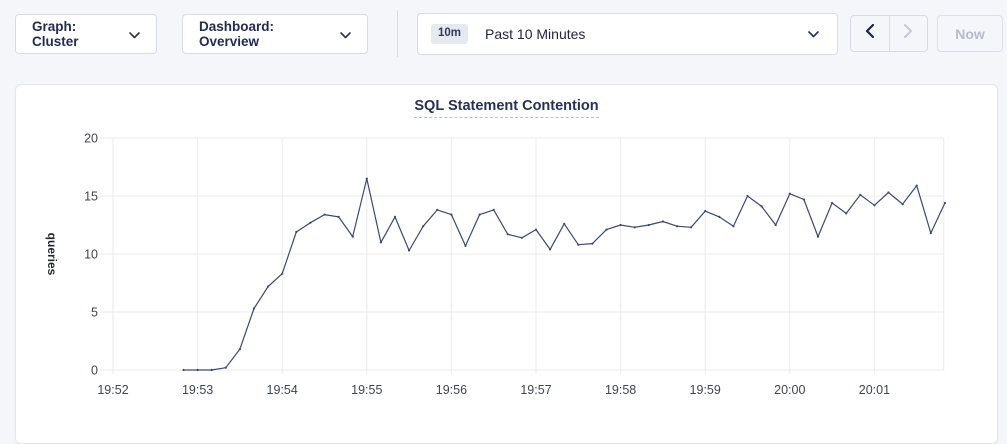 The height and width of the screenshot is (444, 1007). What do you see at coordinates (94, 371) in the screenshot?
I see `y-axis-tick-label: 0` at bounding box center [94, 371].